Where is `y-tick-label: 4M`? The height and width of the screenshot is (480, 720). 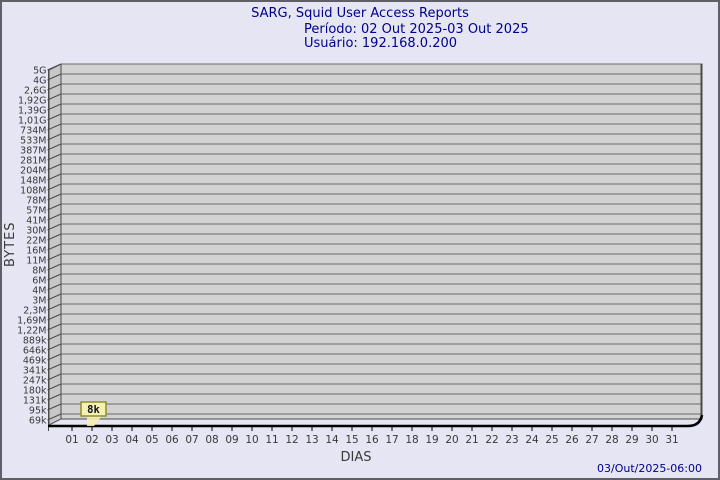 y-tick-label: 4M is located at coordinates (39, 290).